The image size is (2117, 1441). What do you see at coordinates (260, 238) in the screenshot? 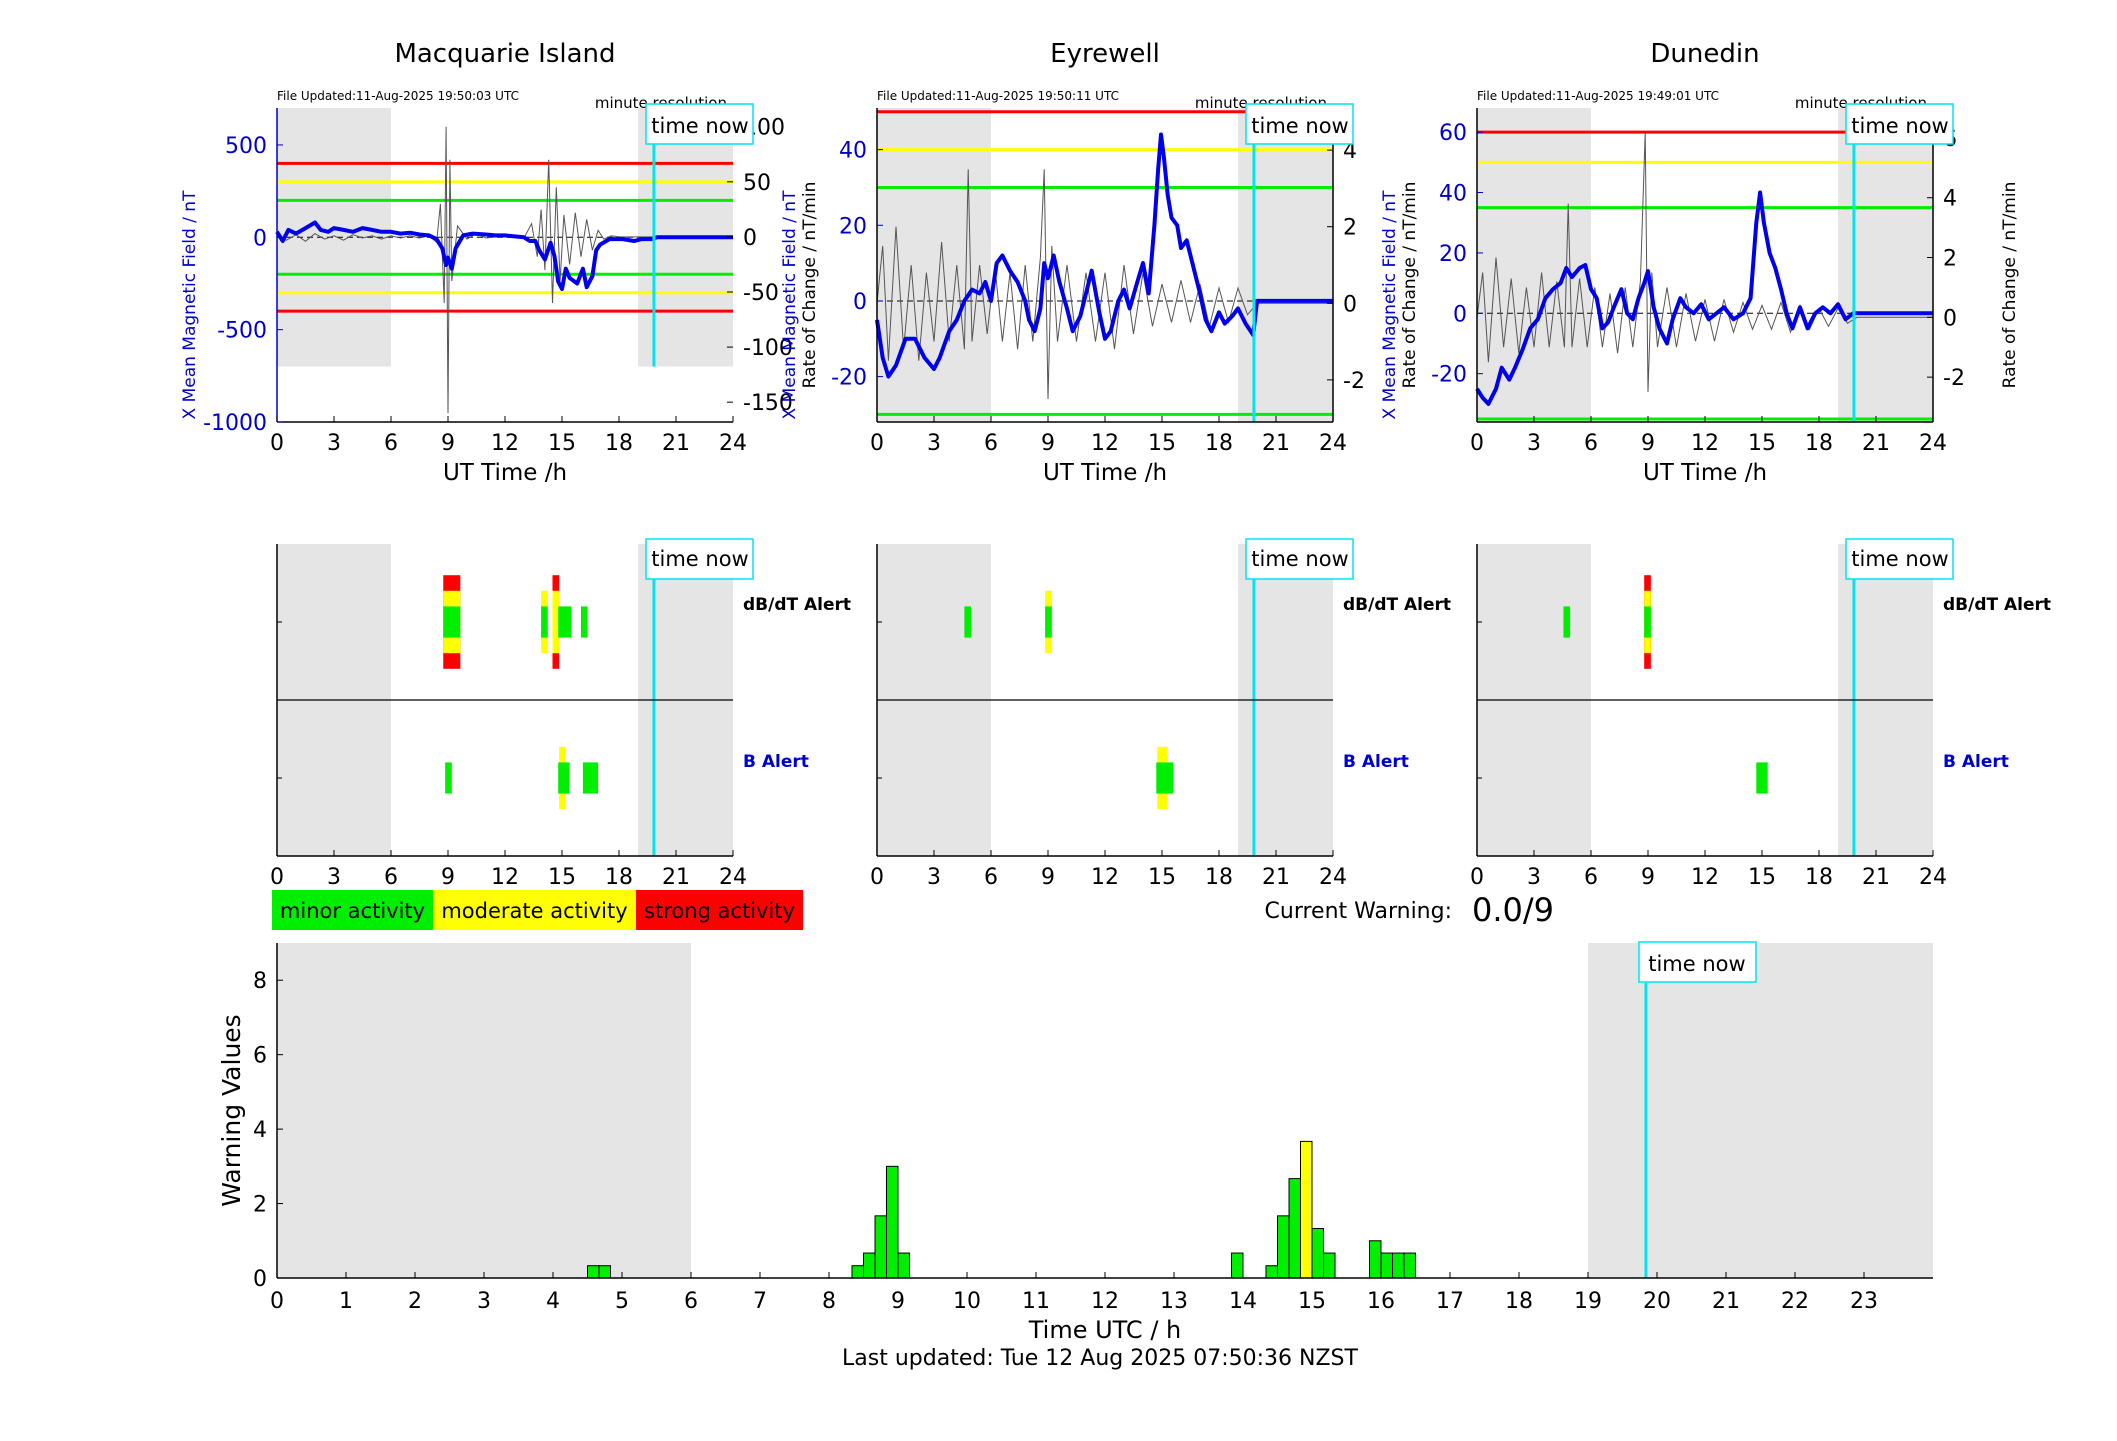
I see `y-tick-label: 0` at bounding box center [260, 238].